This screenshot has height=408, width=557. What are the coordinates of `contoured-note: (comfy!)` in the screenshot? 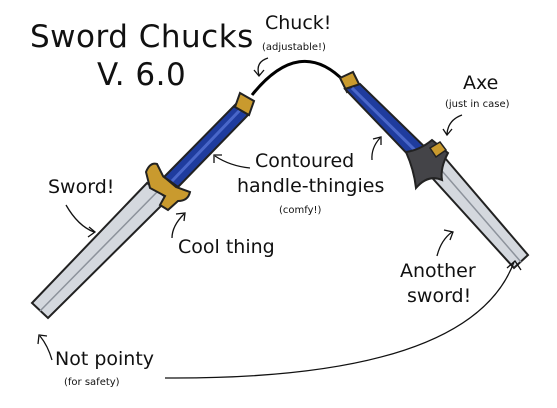 It's located at (300, 210).